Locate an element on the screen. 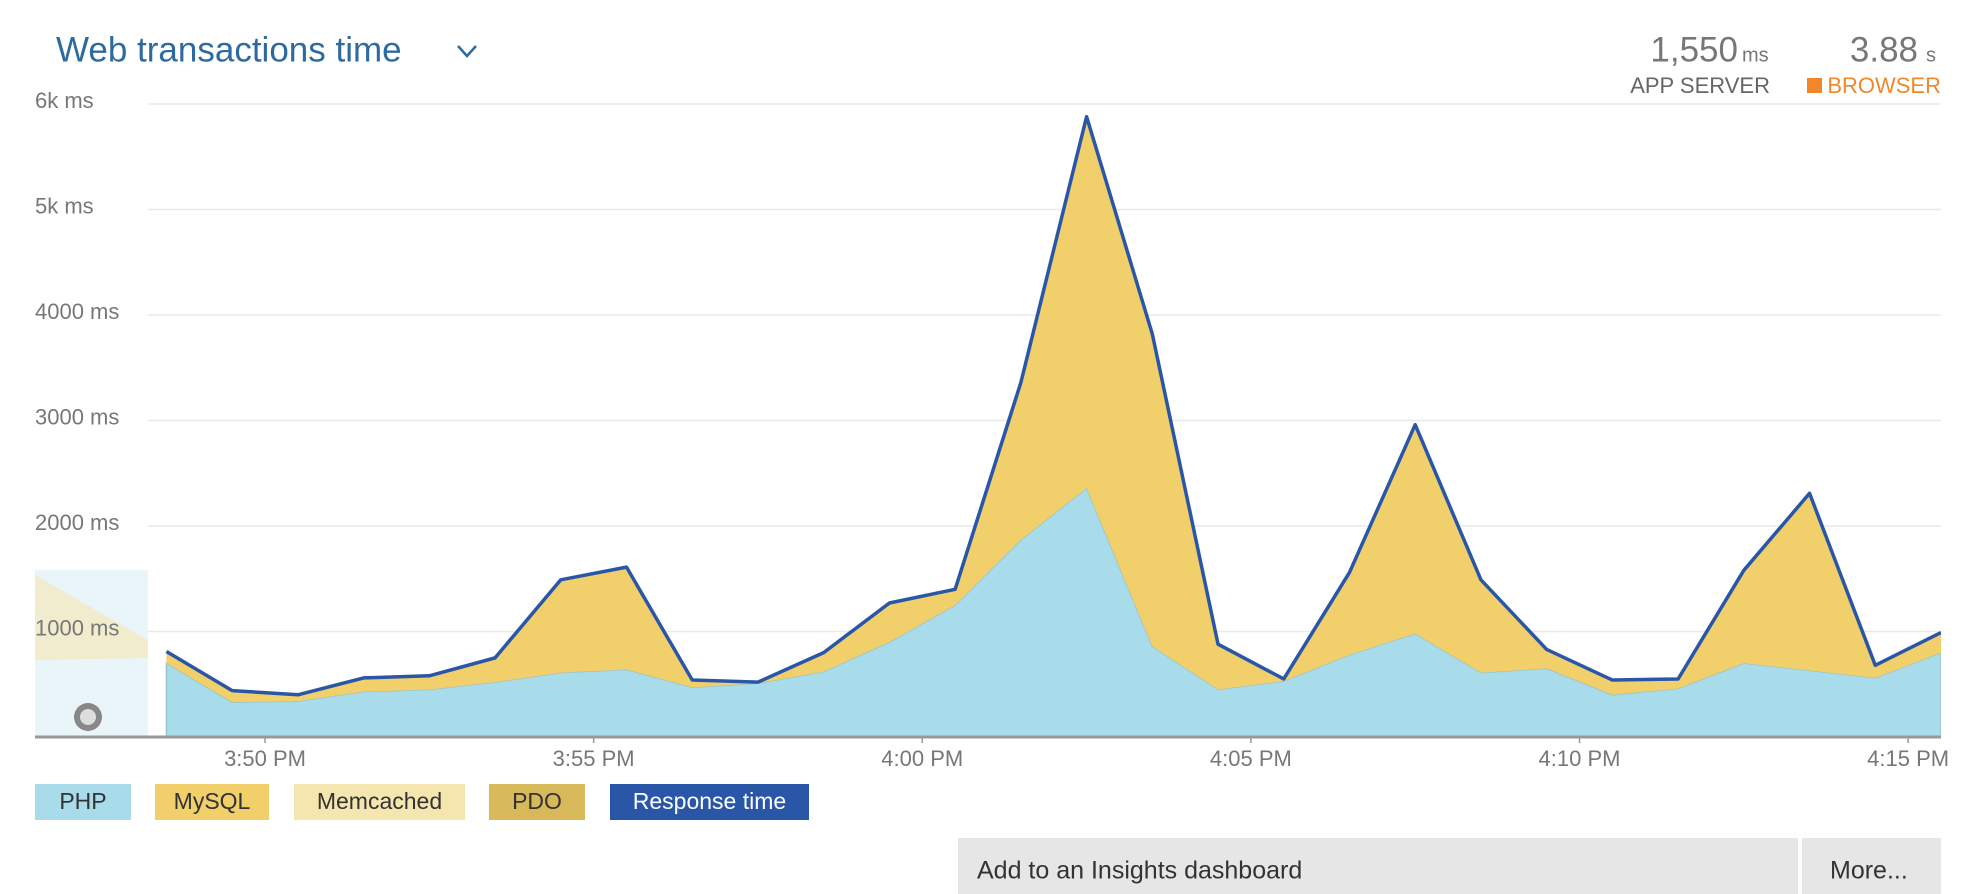 This screenshot has height=894, width=1980. legend-label: PDO is located at coordinates (537, 801).